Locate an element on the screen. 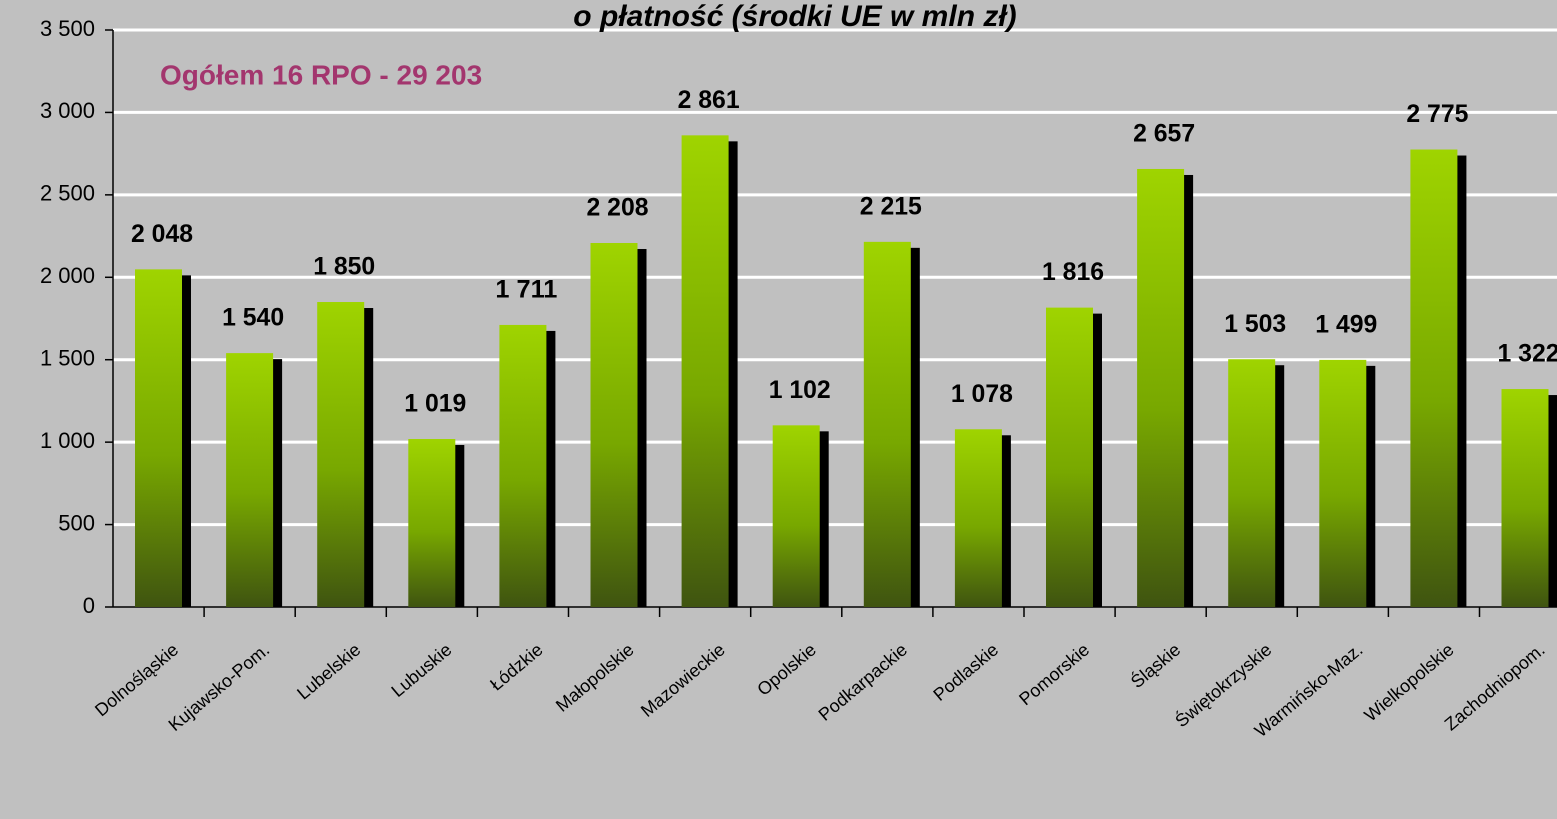  annotation: Ogółem 16 RPO - 29 203 is located at coordinates (321, 74).